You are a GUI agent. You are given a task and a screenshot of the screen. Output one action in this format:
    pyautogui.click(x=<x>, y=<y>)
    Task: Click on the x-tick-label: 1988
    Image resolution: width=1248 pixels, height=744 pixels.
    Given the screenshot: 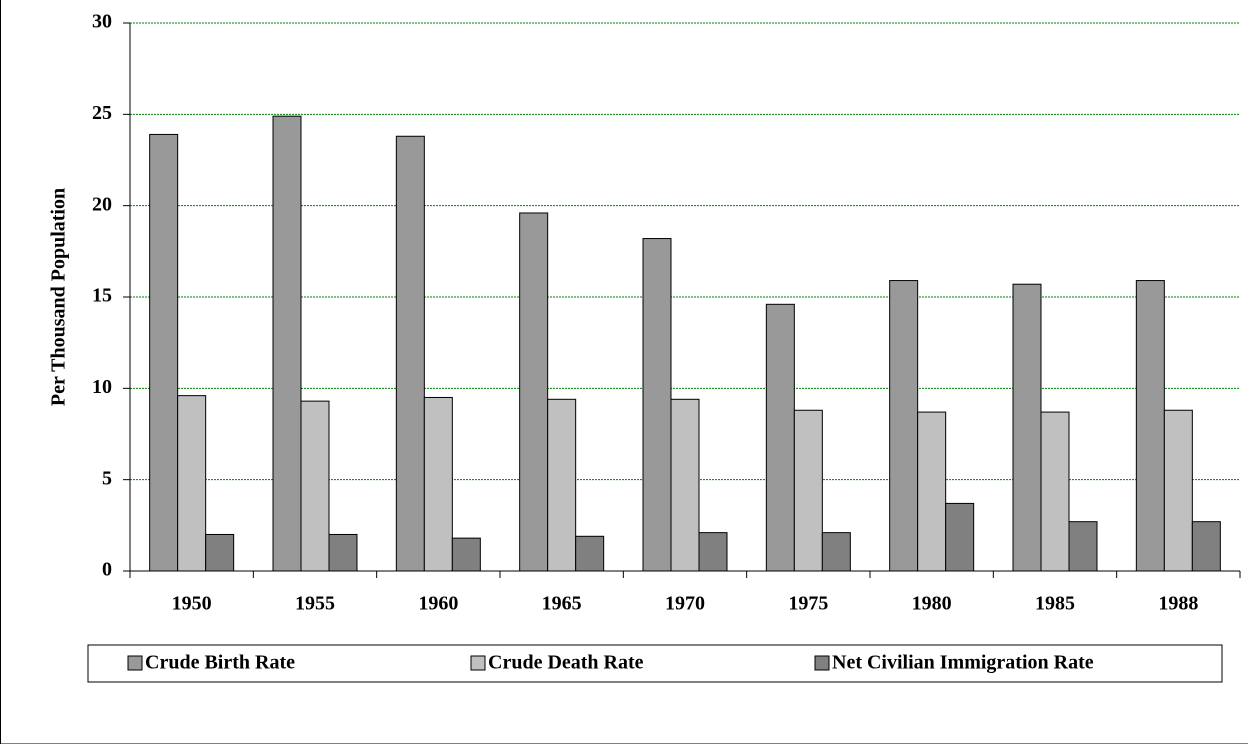 What is the action you would take?
    pyautogui.click(x=1178, y=604)
    